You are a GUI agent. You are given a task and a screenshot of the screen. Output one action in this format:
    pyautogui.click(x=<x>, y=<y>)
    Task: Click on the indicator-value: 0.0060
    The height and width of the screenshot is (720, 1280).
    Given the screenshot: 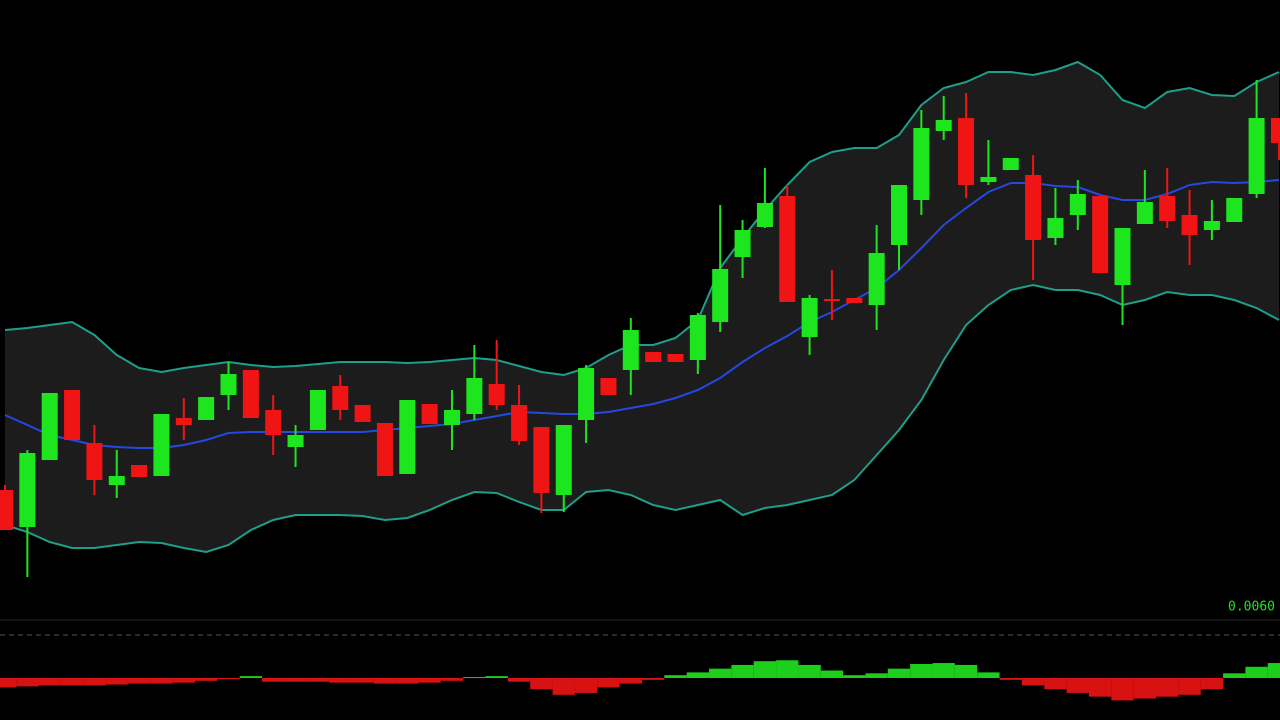 What is the action you would take?
    pyautogui.click(x=1251, y=607)
    